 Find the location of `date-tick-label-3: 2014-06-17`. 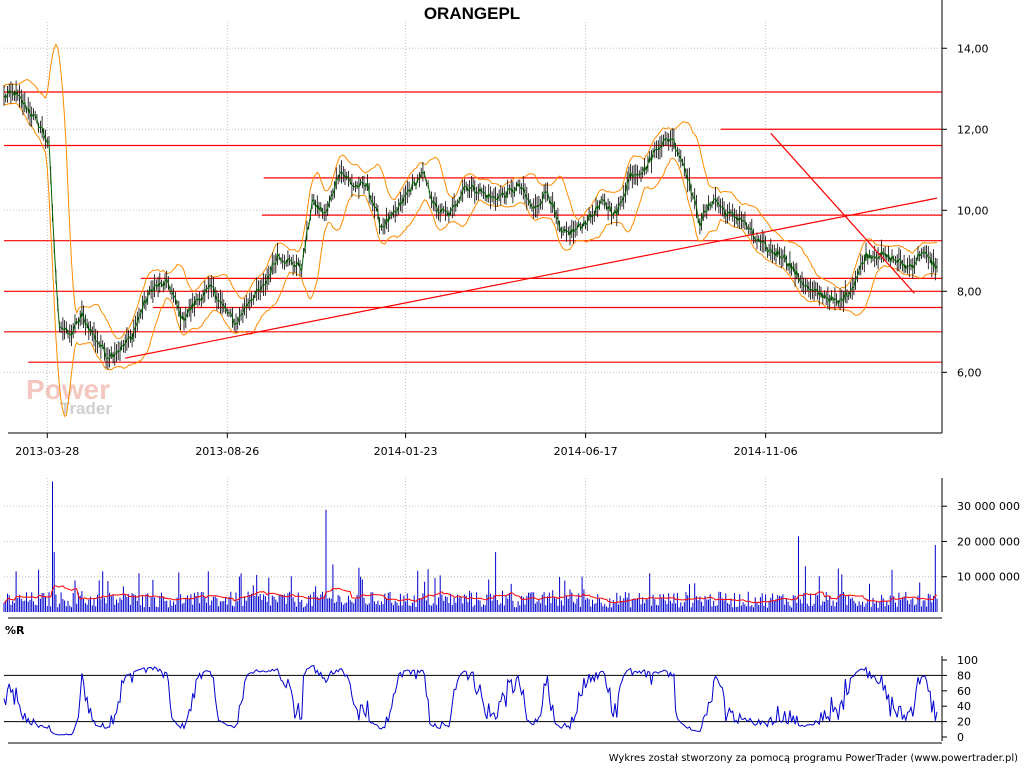

date-tick-label-3: 2014-06-17 is located at coordinates (586, 451).